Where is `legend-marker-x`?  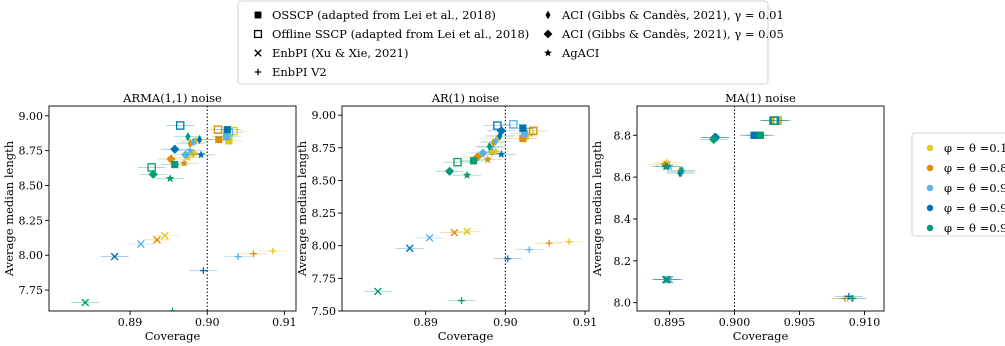 legend-marker-x is located at coordinates (258, 53).